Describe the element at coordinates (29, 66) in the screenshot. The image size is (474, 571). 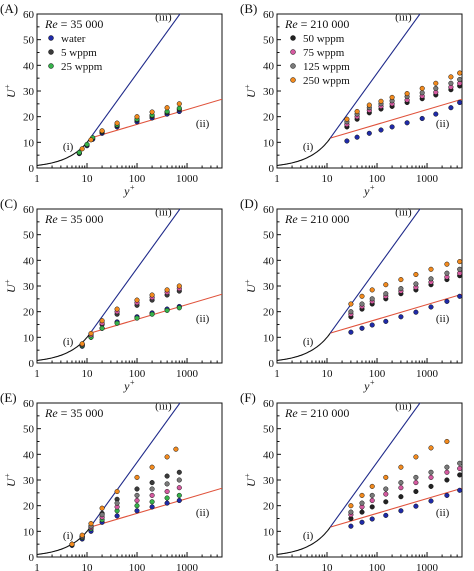
I see `y-tick-label: 40` at that location.